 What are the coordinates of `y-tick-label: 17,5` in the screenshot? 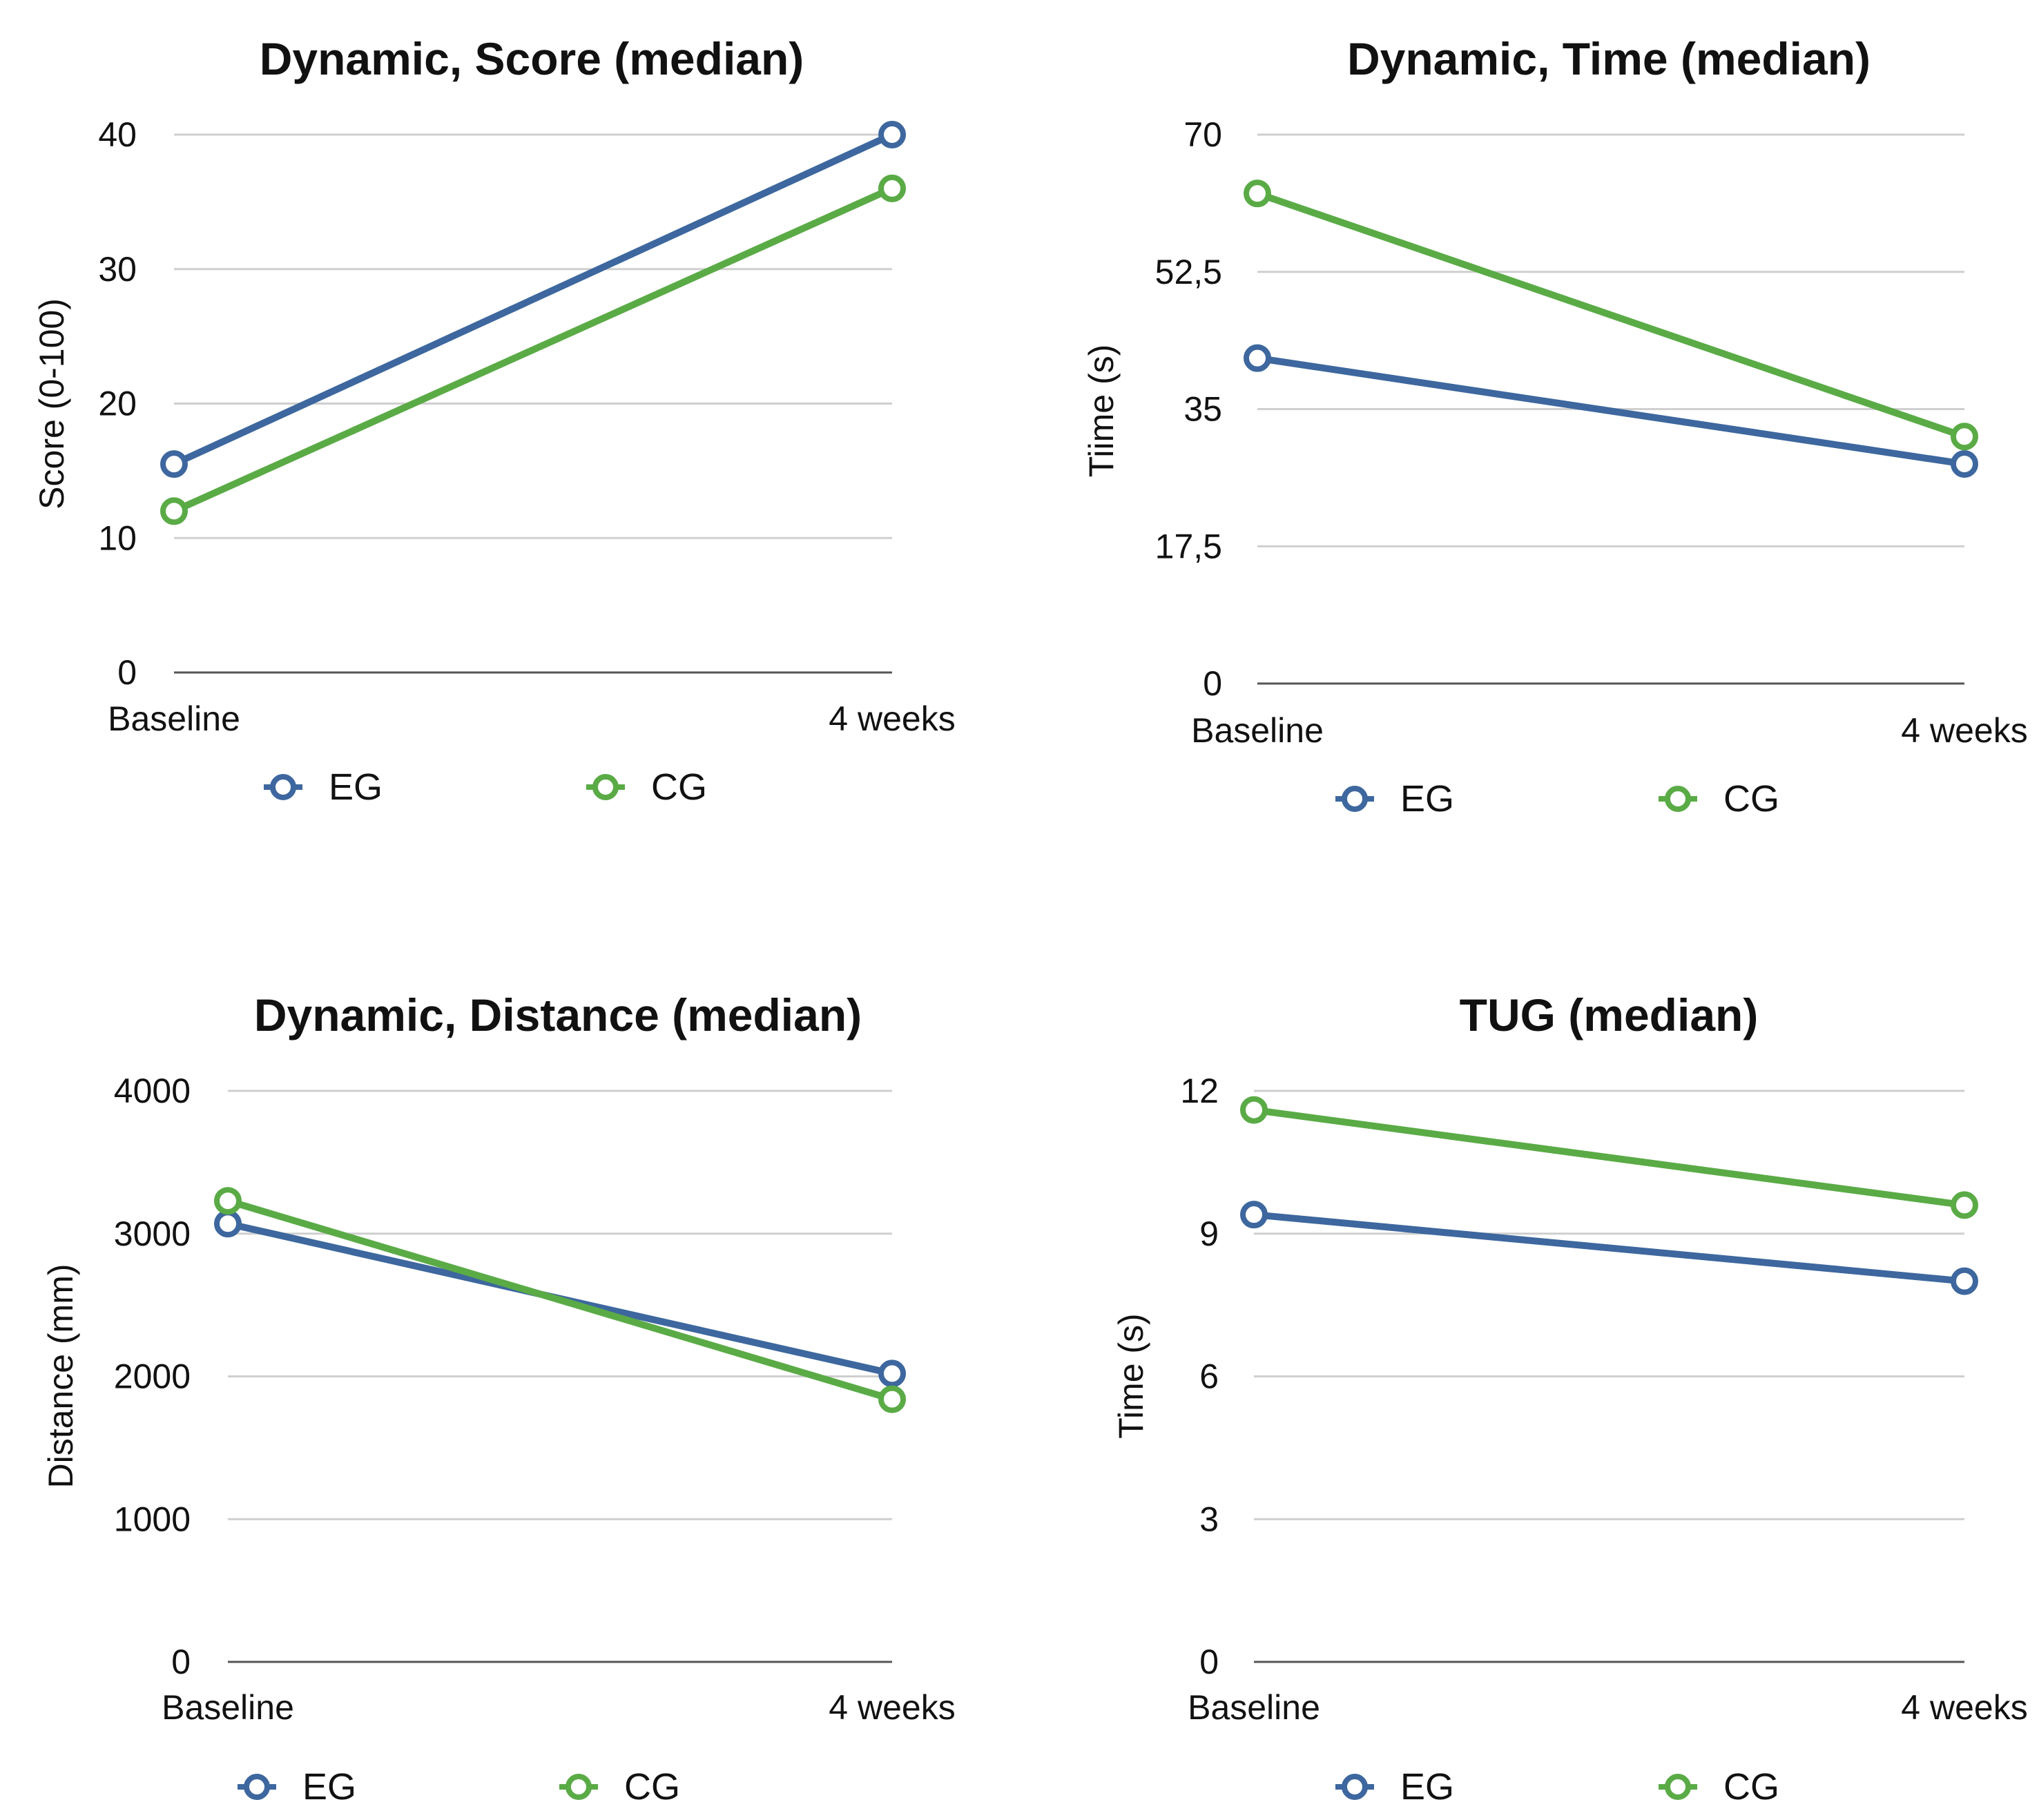 It's located at (1188, 546).